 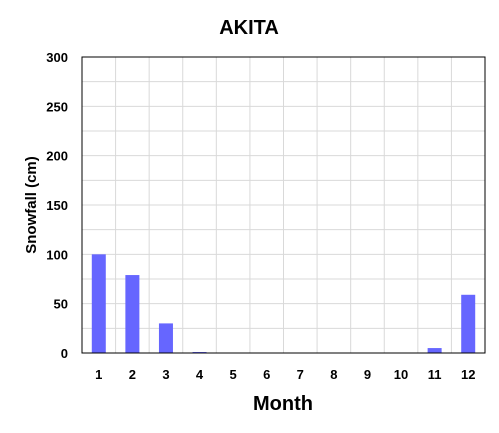 I want to click on x-tick-label: 1, so click(x=98, y=374).